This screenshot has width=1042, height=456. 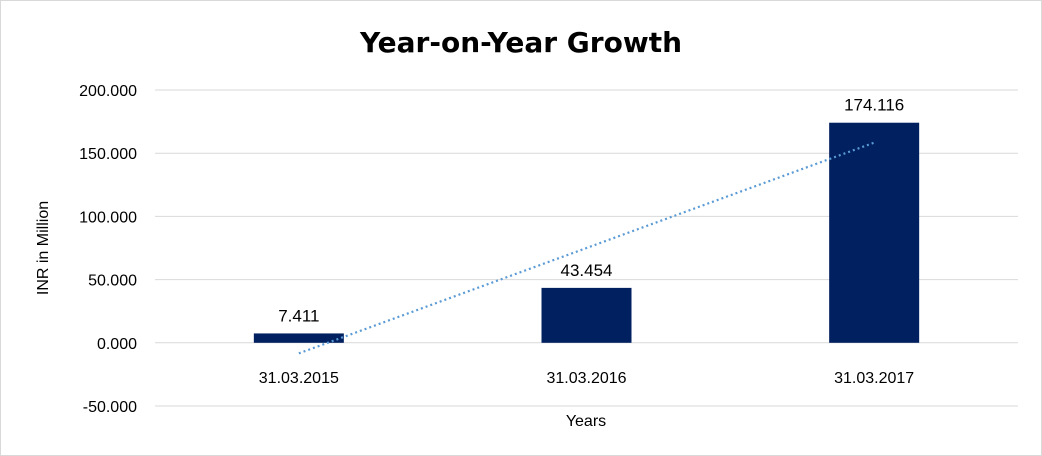 I want to click on y-tick-label: 100.000, so click(x=108, y=217).